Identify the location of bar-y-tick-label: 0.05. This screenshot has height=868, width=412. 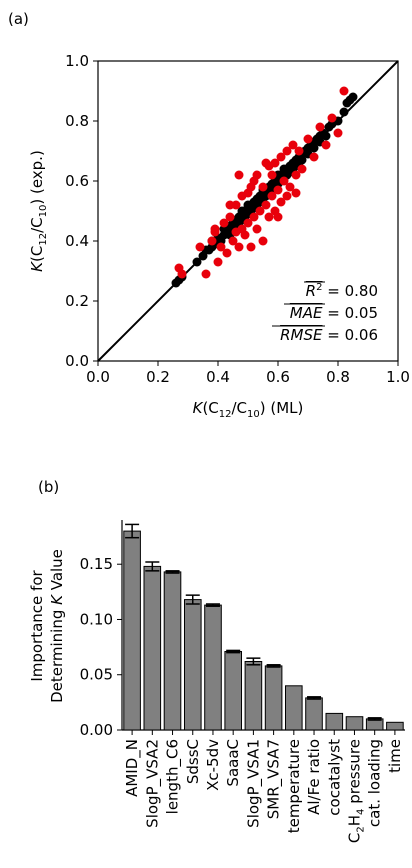
(96, 675).